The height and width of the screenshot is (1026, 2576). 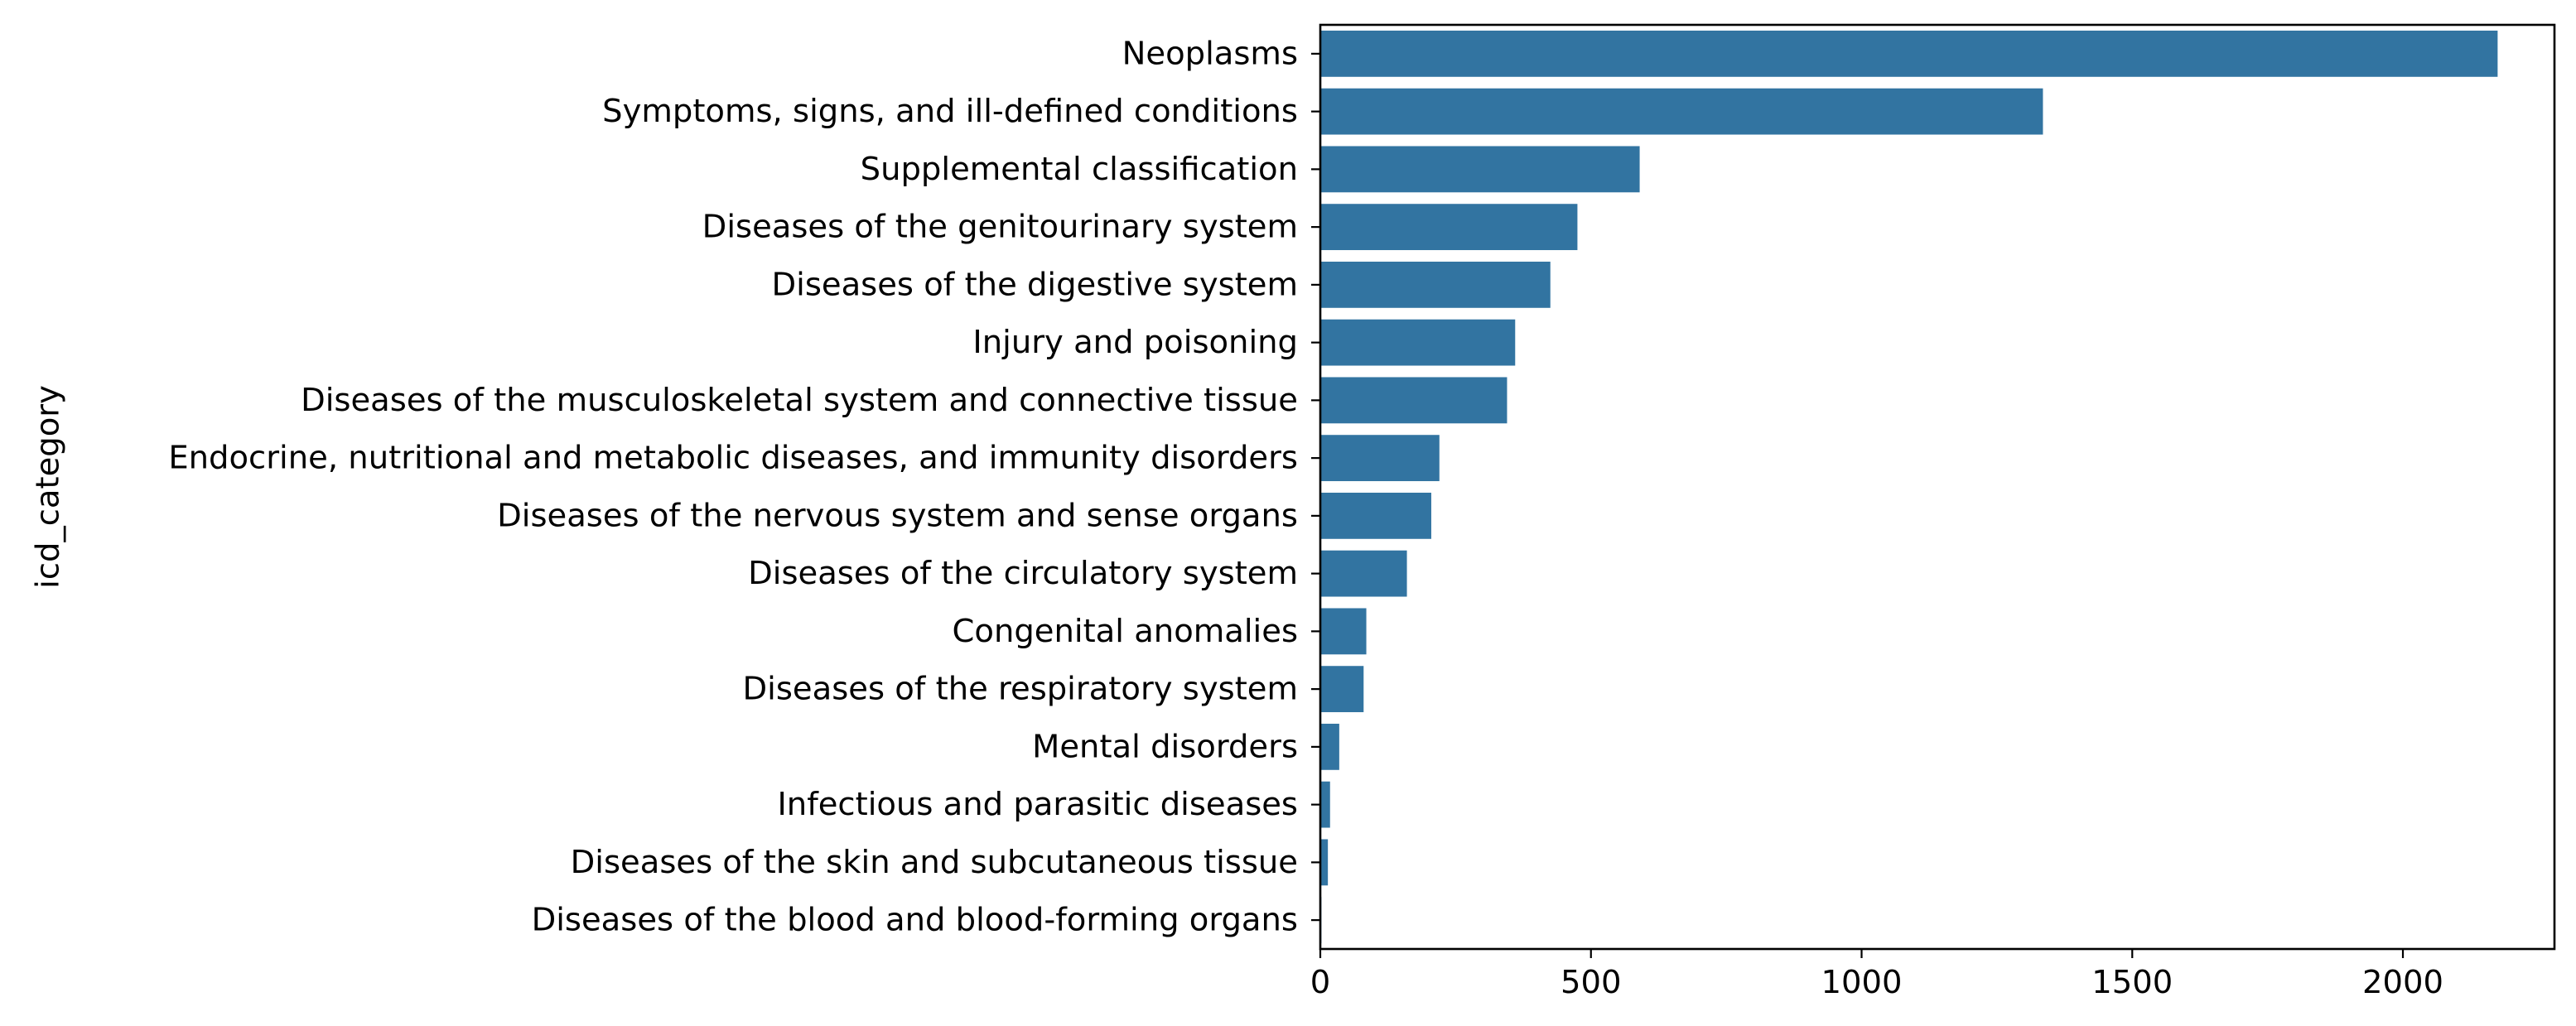 I want to click on x-tick-label: 500, so click(x=1592, y=982).